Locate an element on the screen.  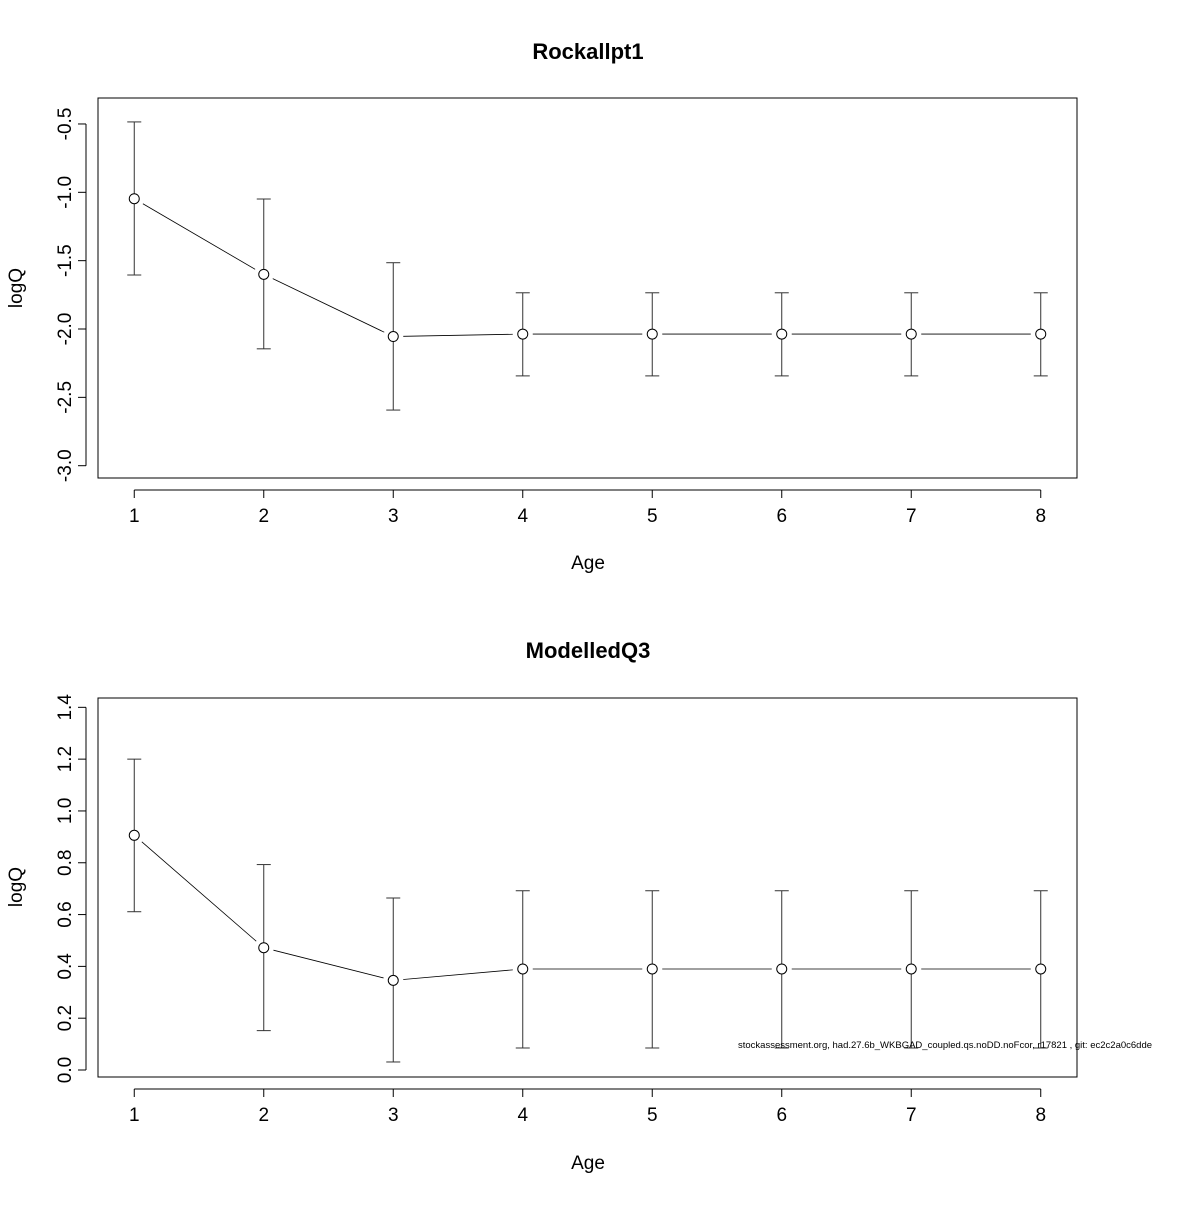
y-tick-label: -1.0 is located at coordinates (65, 192).